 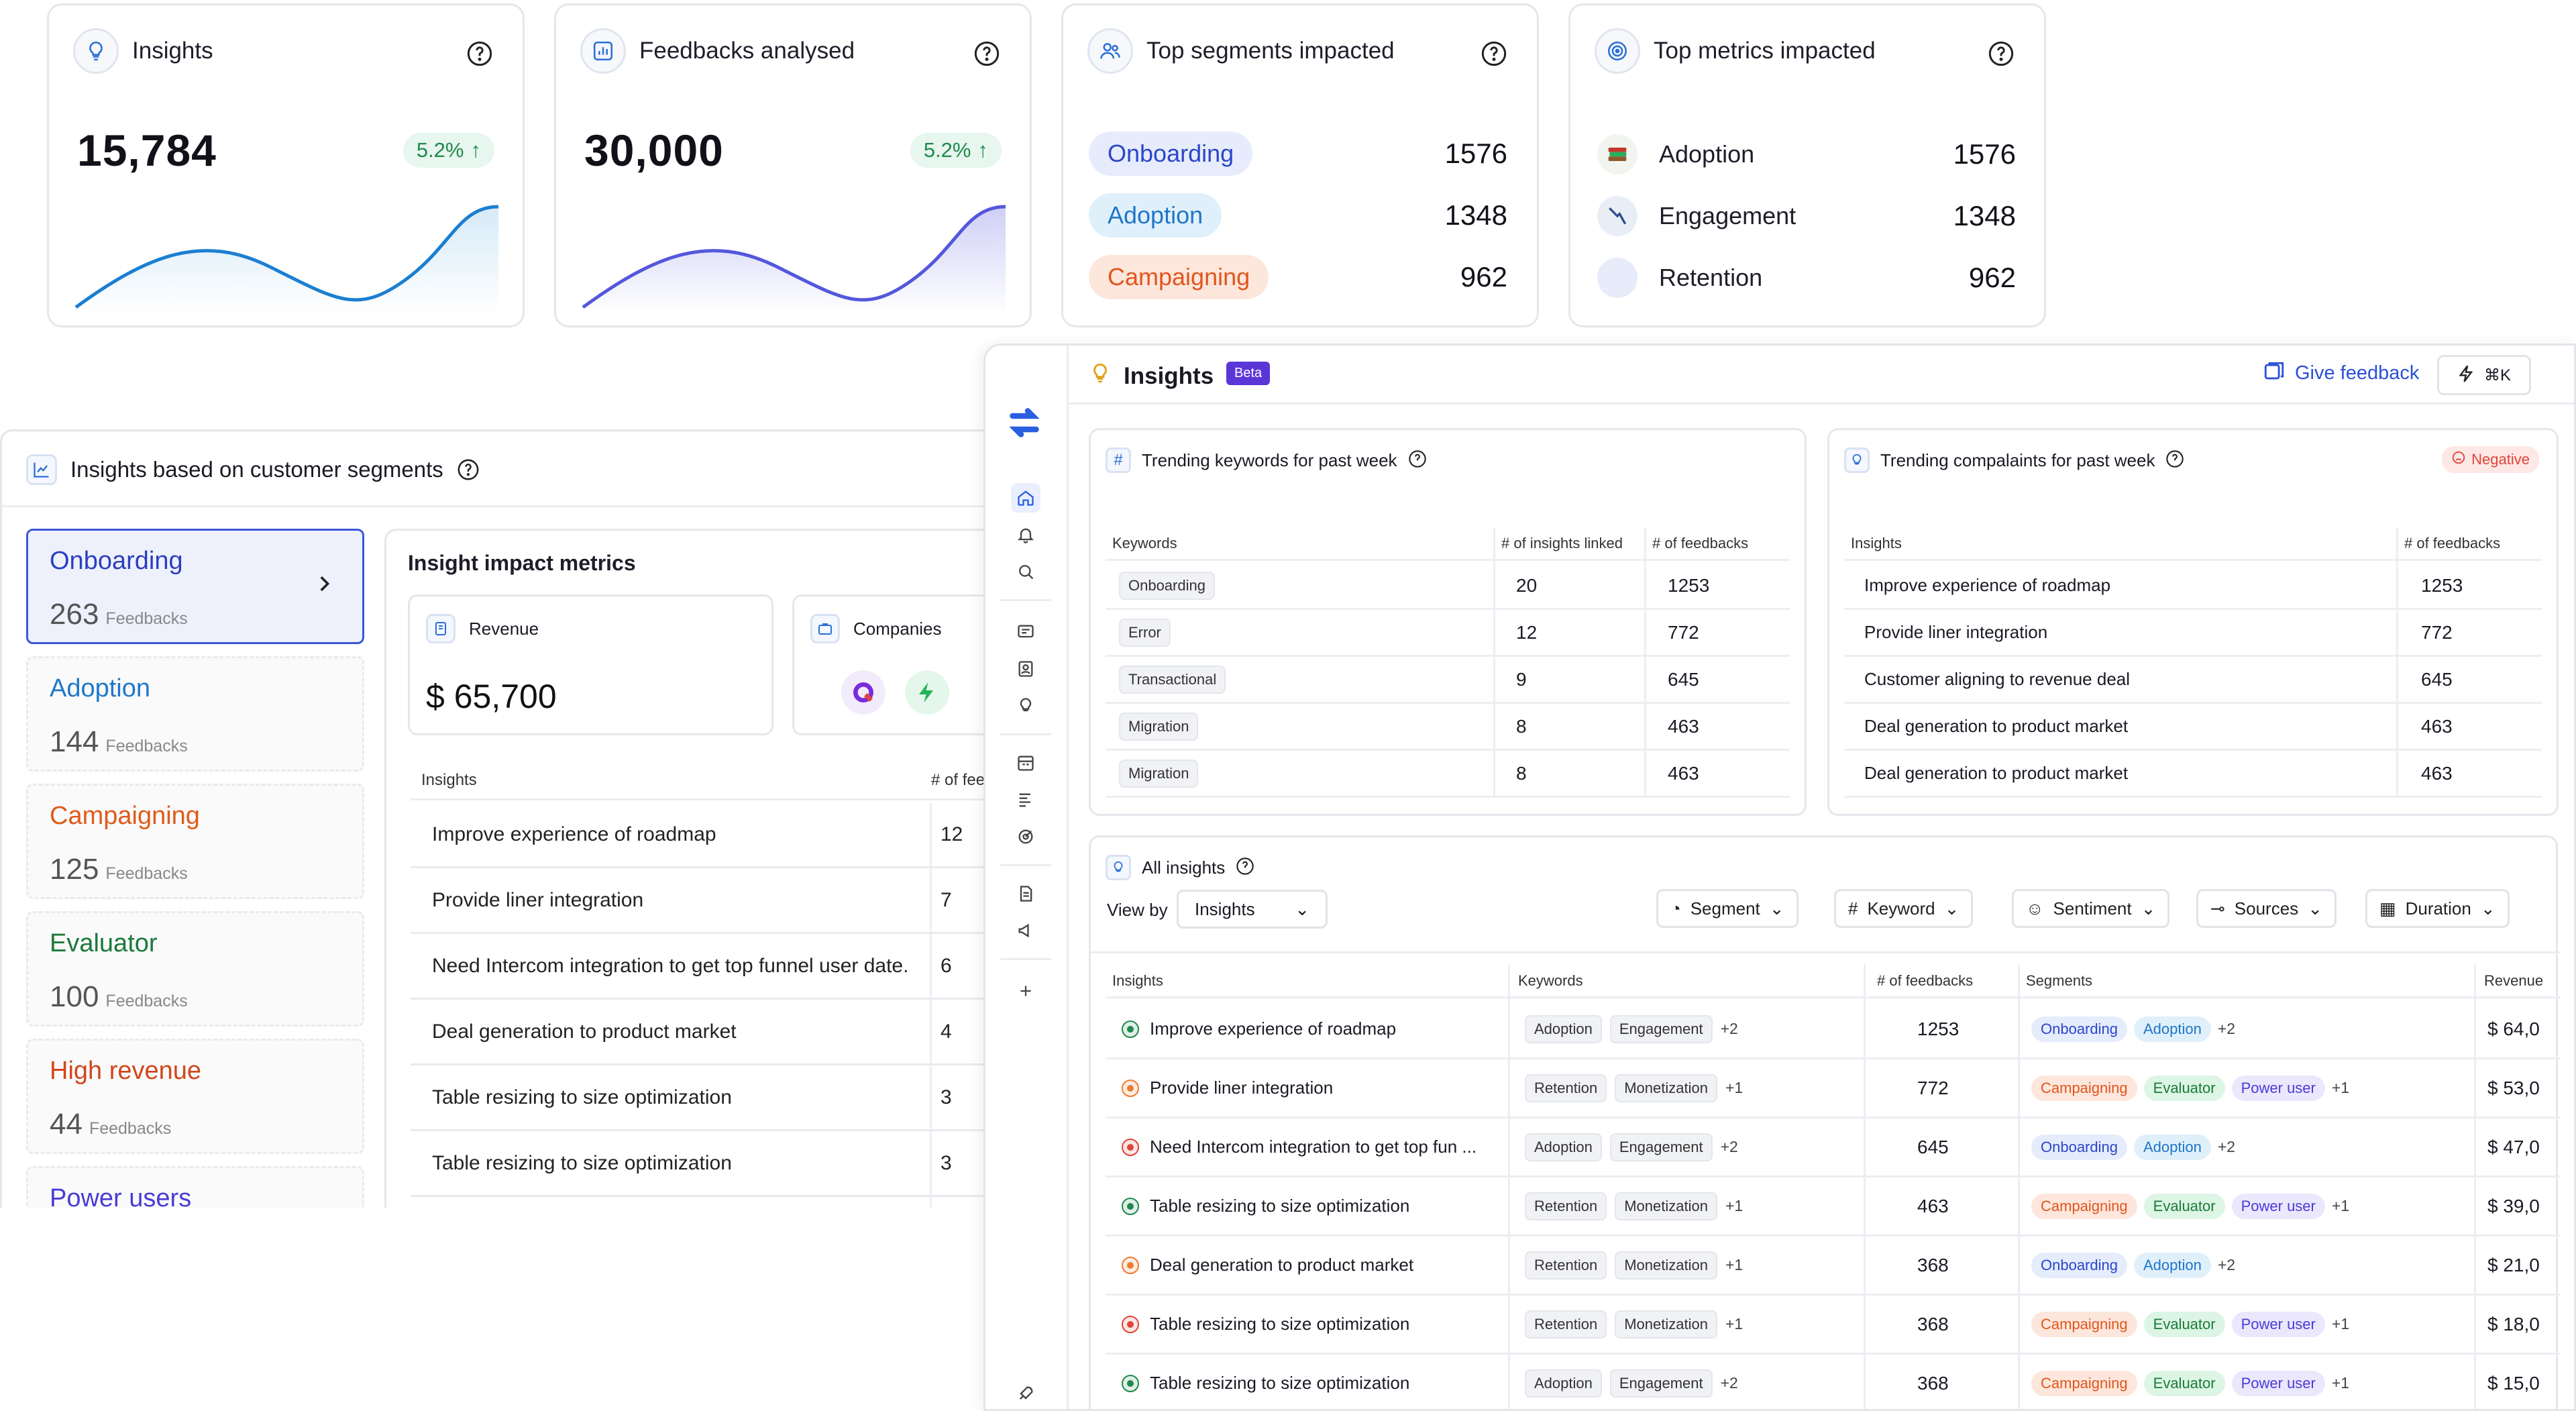 What do you see at coordinates (1448, 633) in the screenshot?
I see `table-row: Error 12 772` at bounding box center [1448, 633].